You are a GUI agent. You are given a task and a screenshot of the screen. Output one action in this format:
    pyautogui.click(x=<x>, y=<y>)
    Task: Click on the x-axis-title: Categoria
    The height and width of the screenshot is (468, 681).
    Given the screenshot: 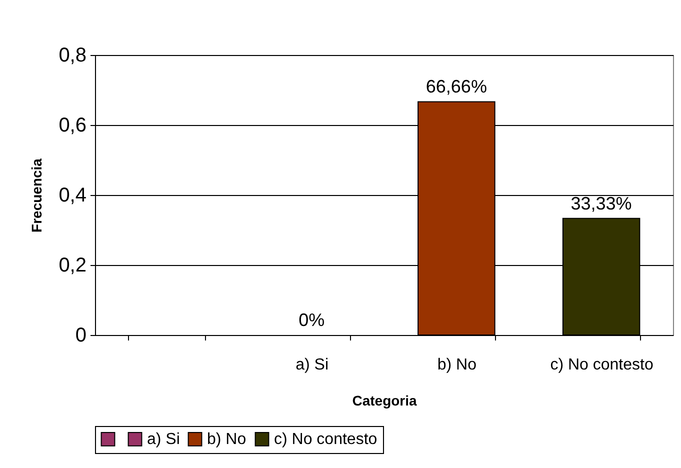 What is the action you would take?
    pyautogui.click(x=384, y=400)
    